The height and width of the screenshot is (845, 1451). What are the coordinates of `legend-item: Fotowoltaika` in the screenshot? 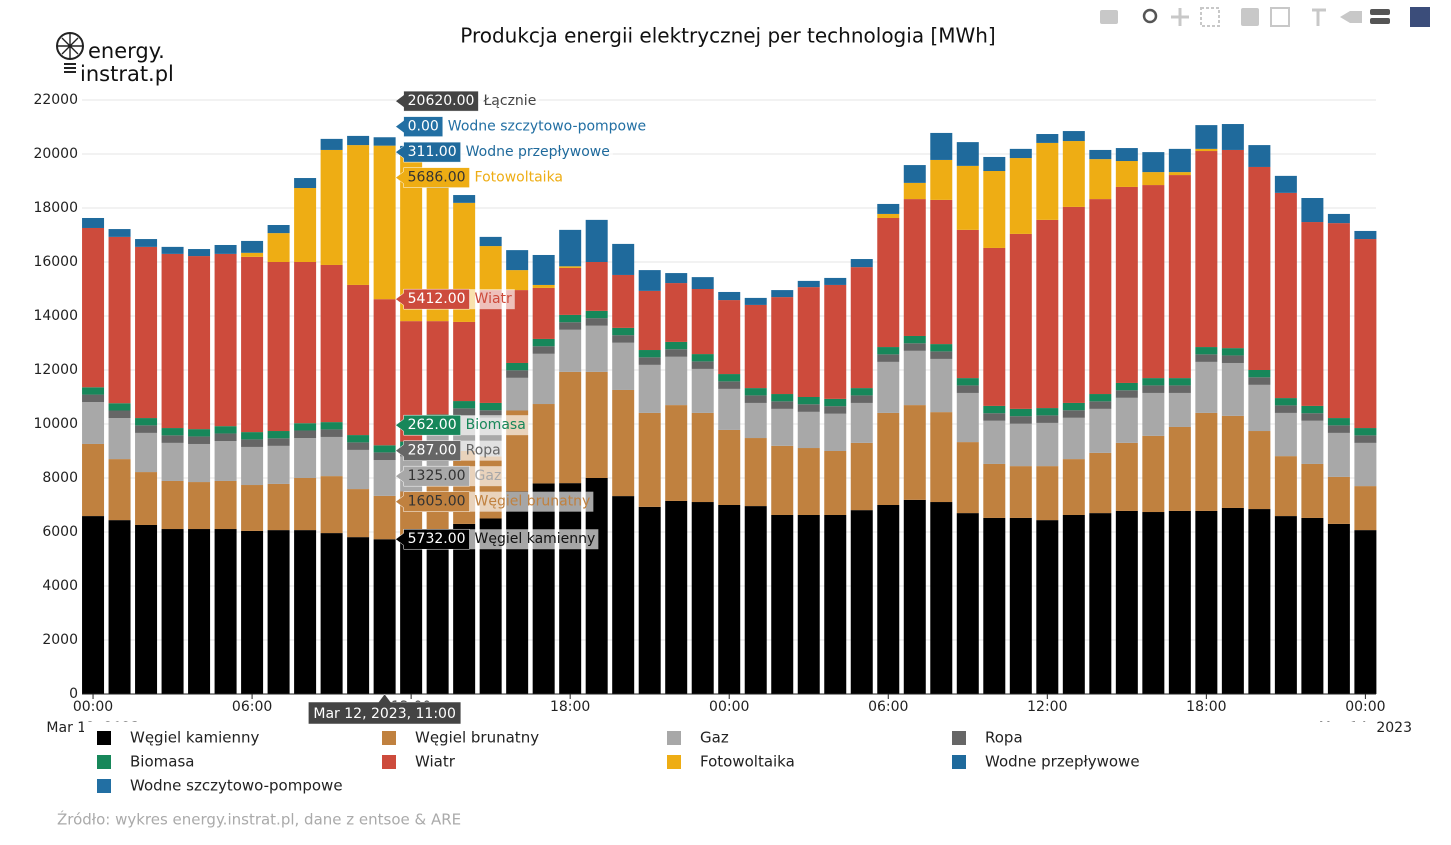 It's located at (731, 762).